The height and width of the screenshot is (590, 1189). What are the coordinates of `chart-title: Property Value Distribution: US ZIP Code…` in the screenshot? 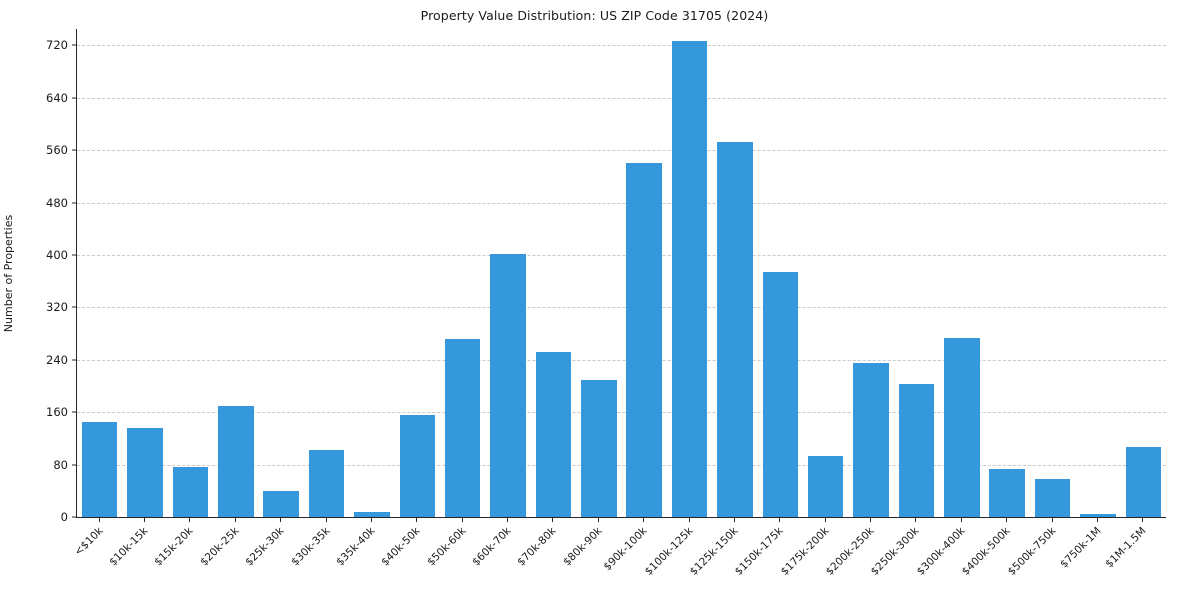 It's located at (594, 15).